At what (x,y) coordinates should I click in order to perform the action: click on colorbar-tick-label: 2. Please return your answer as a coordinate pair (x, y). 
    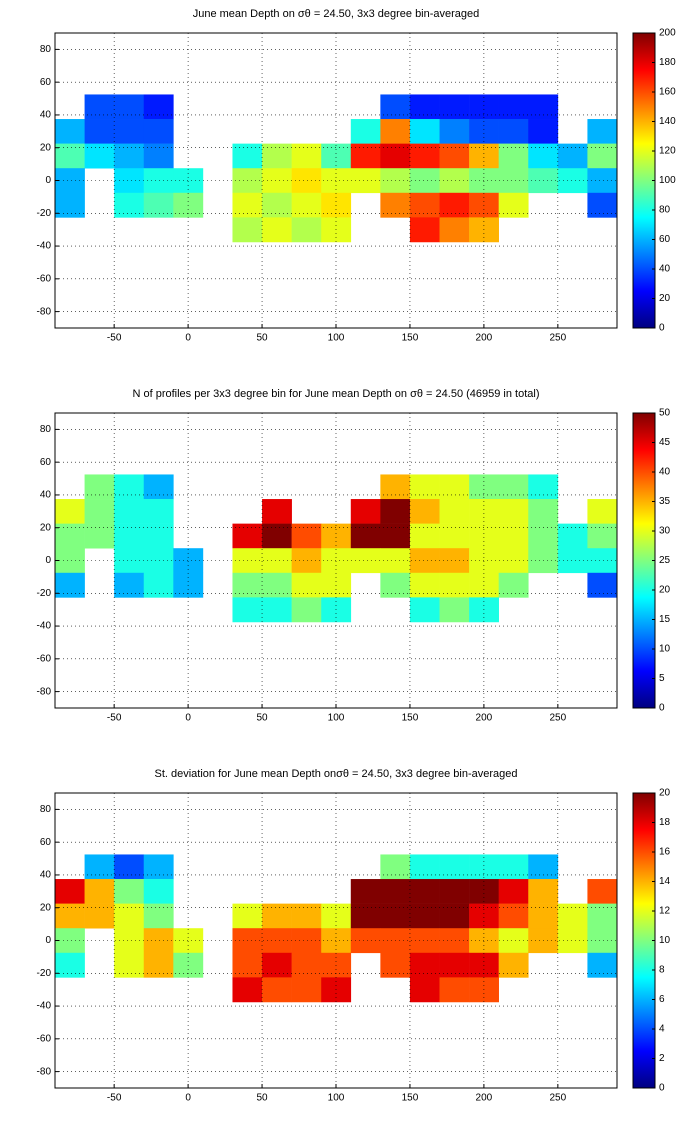
    Looking at the image, I should click on (662, 1058).